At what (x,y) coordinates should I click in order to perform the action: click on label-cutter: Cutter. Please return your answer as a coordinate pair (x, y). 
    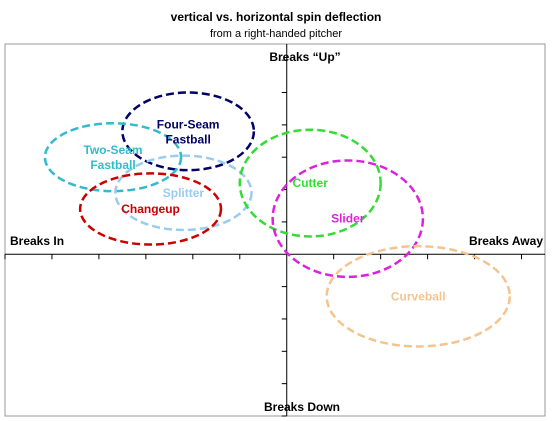
    Looking at the image, I should click on (311, 183).